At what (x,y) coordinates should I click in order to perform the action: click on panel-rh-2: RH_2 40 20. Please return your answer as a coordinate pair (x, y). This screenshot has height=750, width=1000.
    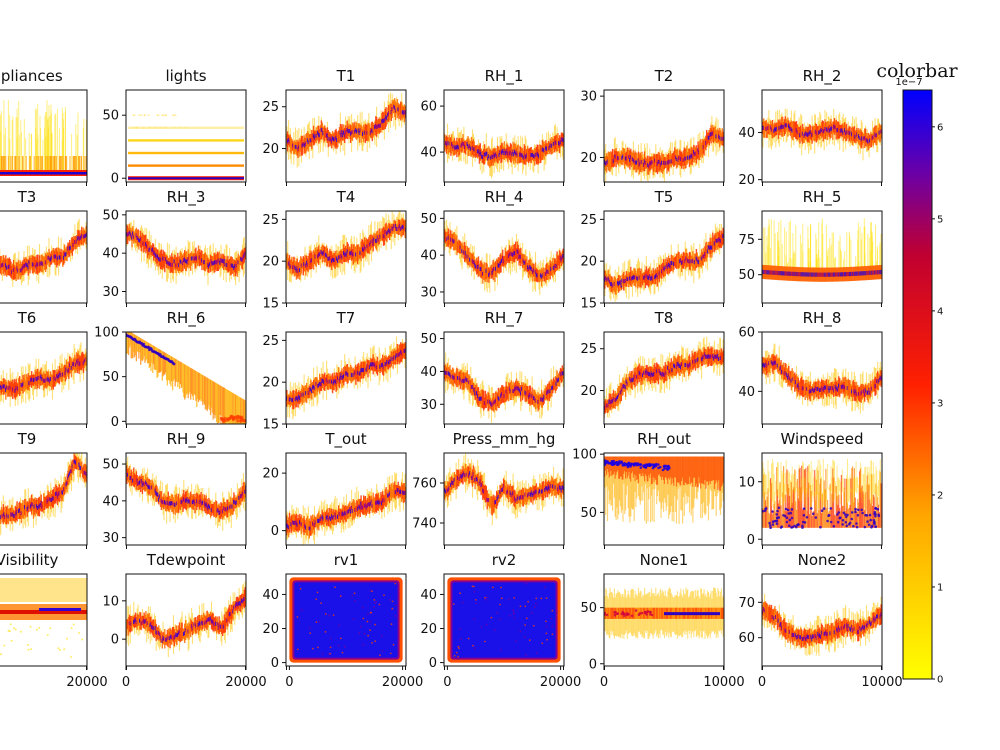
    Looking at the image, I should click on (810, 127).